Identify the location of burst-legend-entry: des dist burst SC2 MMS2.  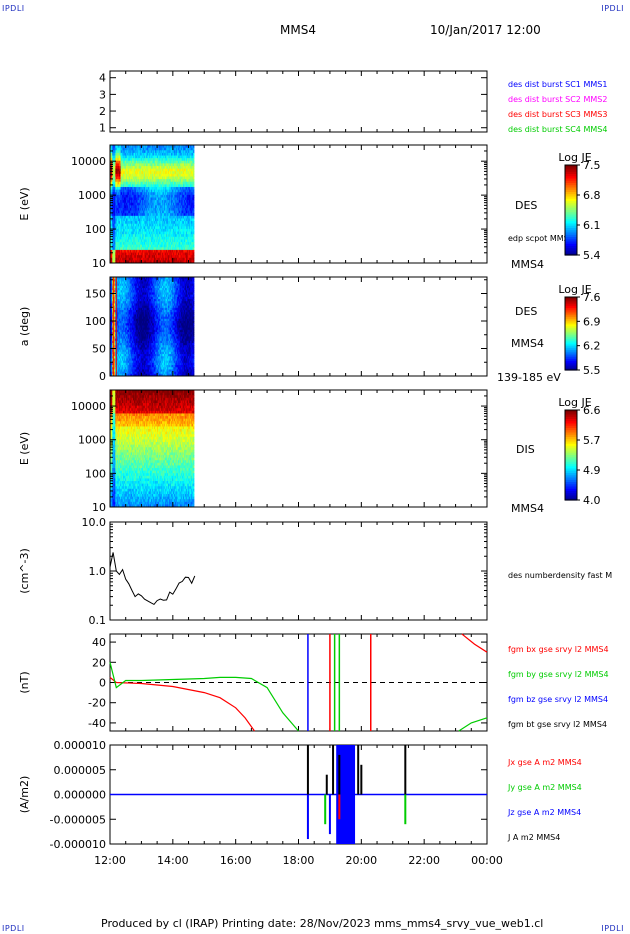
(557, 99).